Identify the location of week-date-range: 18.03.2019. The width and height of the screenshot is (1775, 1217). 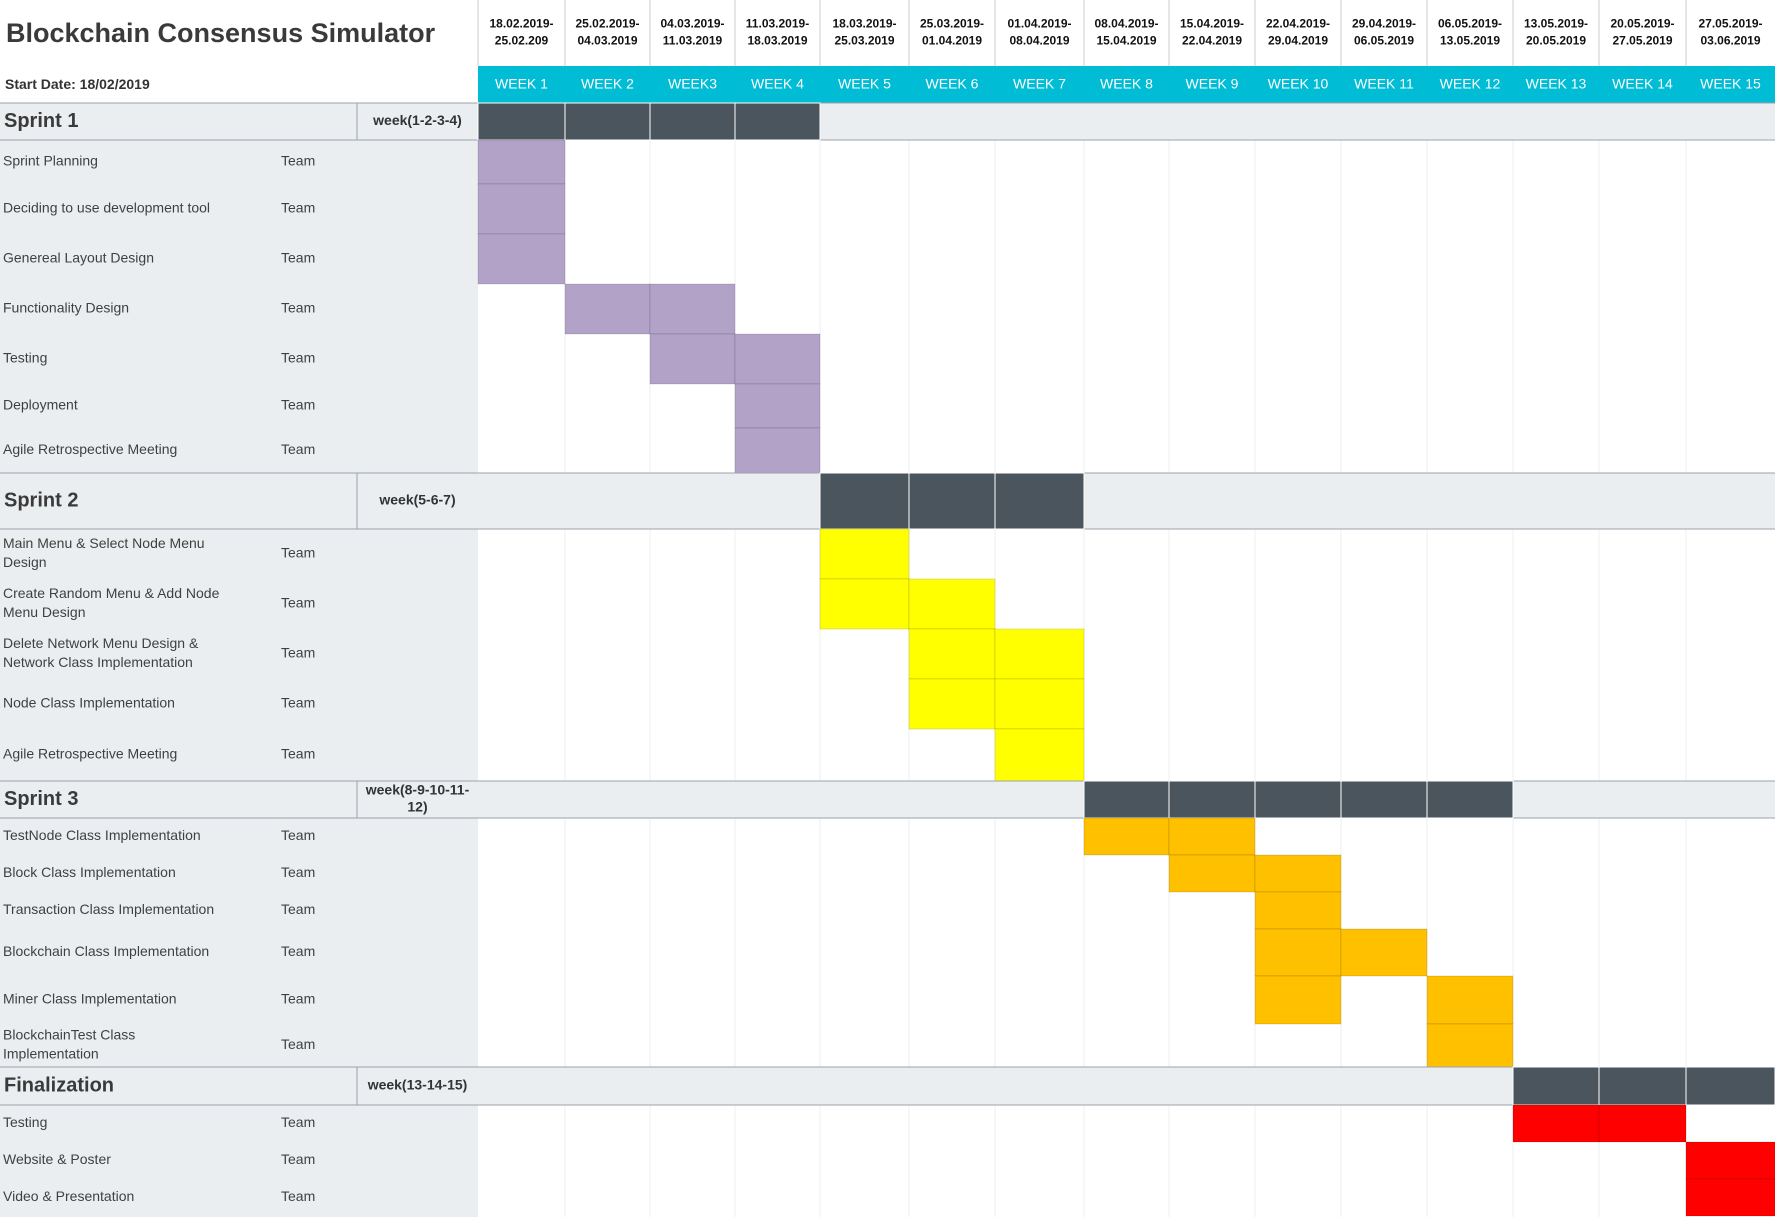
(777, 41).